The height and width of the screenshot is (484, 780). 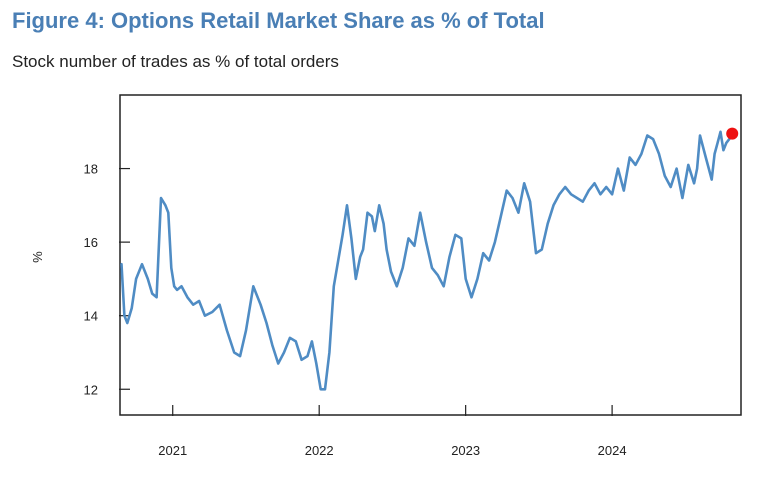 What do you see at coordinates (91, 316) in the screenshot?
I see `y-tick-label: 14` at bounding box center [91, 316].